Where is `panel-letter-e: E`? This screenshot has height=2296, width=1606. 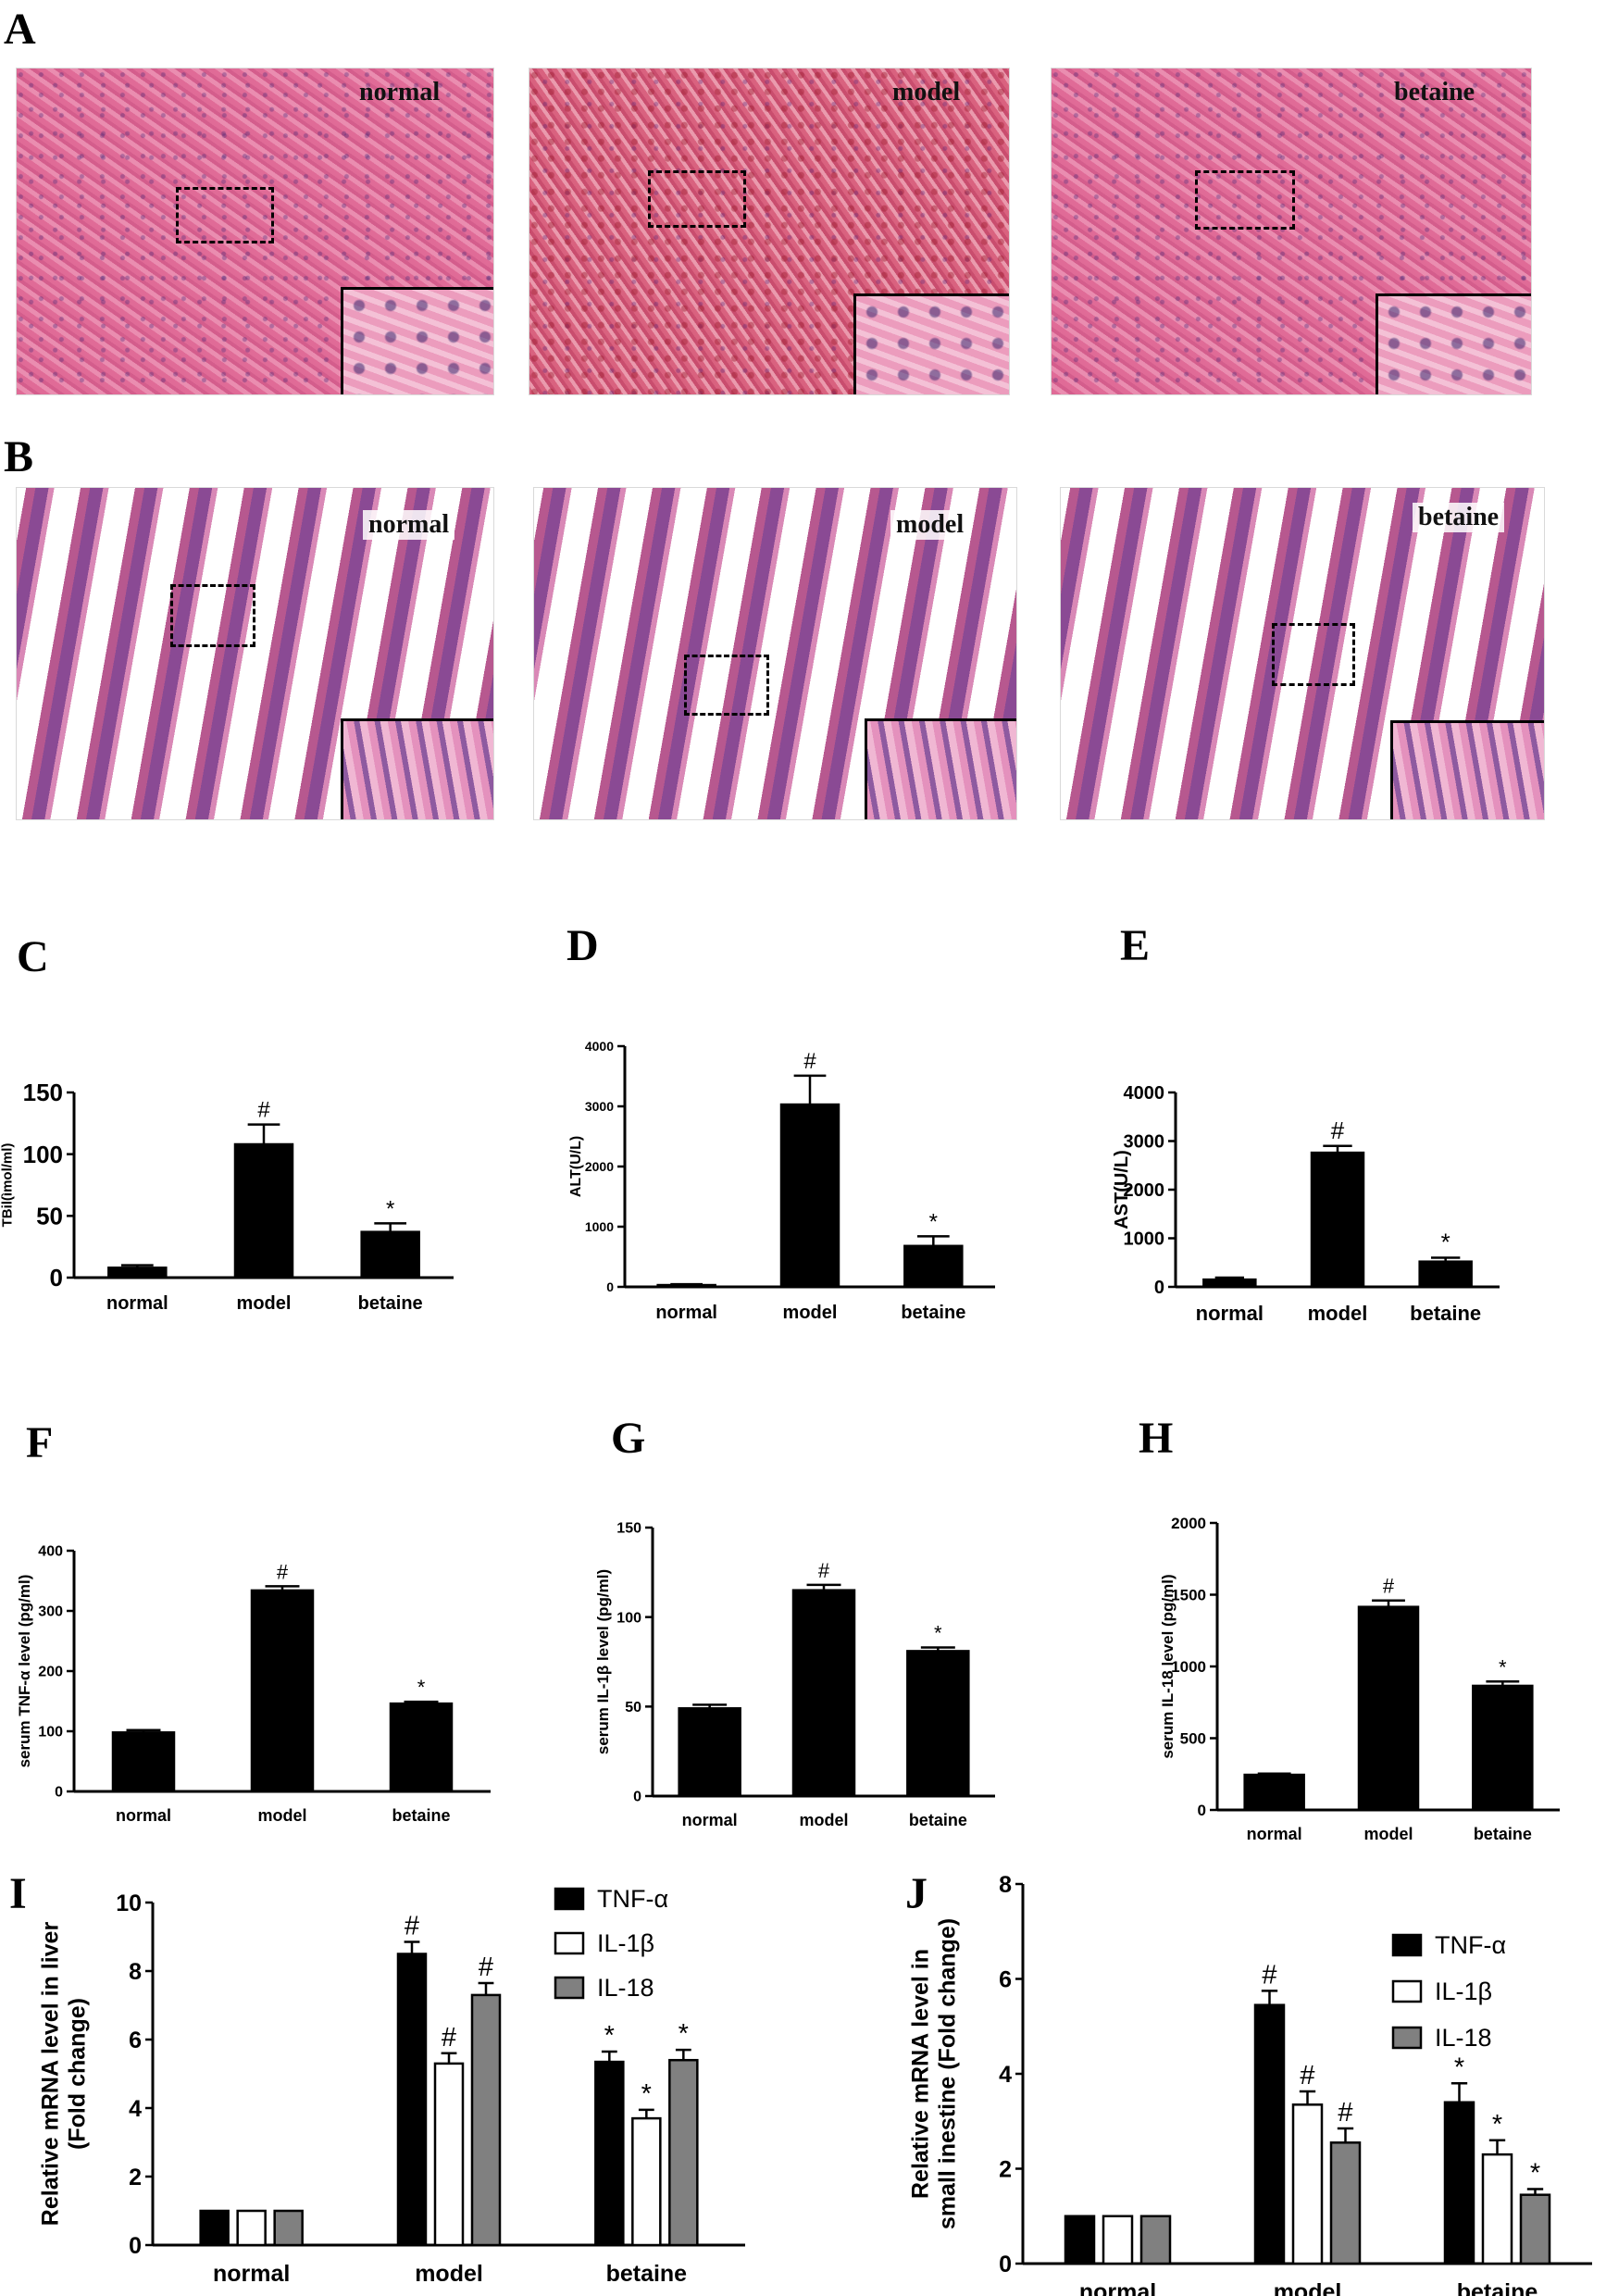 panel-letter-e: E is located at coordinates (1135, 945).